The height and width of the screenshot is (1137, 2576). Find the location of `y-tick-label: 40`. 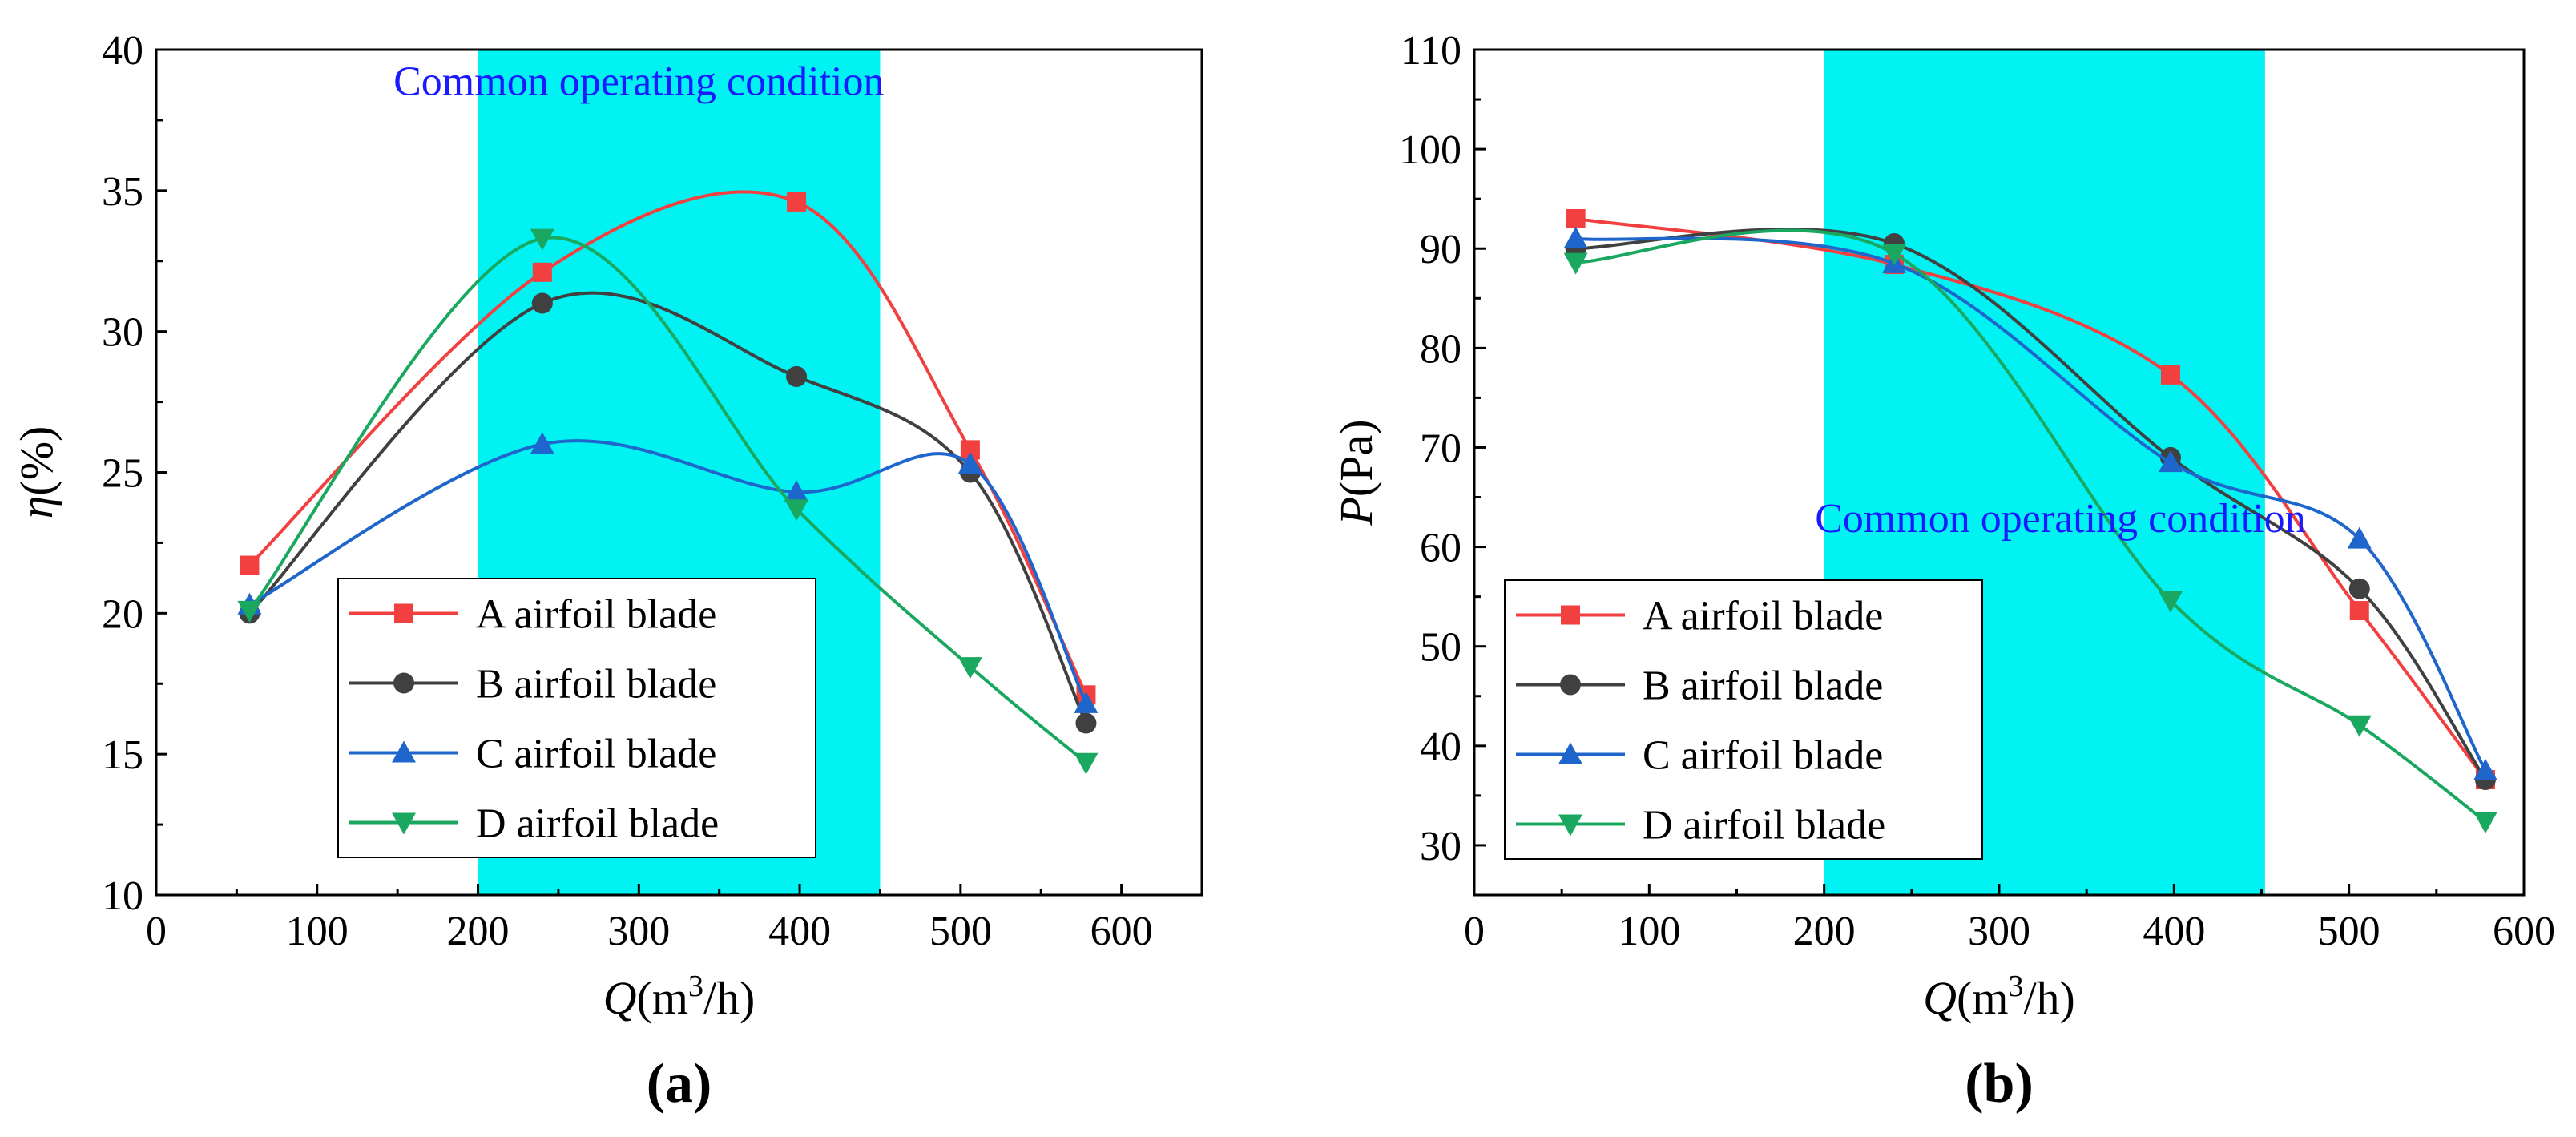

y-tick-label: 40 is located at coordinates (1440, 747).